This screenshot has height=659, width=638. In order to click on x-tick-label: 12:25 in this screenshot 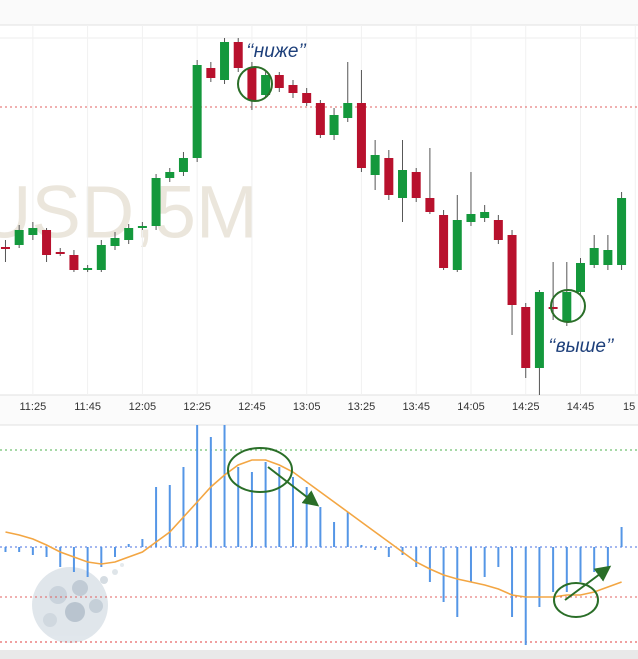, I will do `click(197, 407)`.